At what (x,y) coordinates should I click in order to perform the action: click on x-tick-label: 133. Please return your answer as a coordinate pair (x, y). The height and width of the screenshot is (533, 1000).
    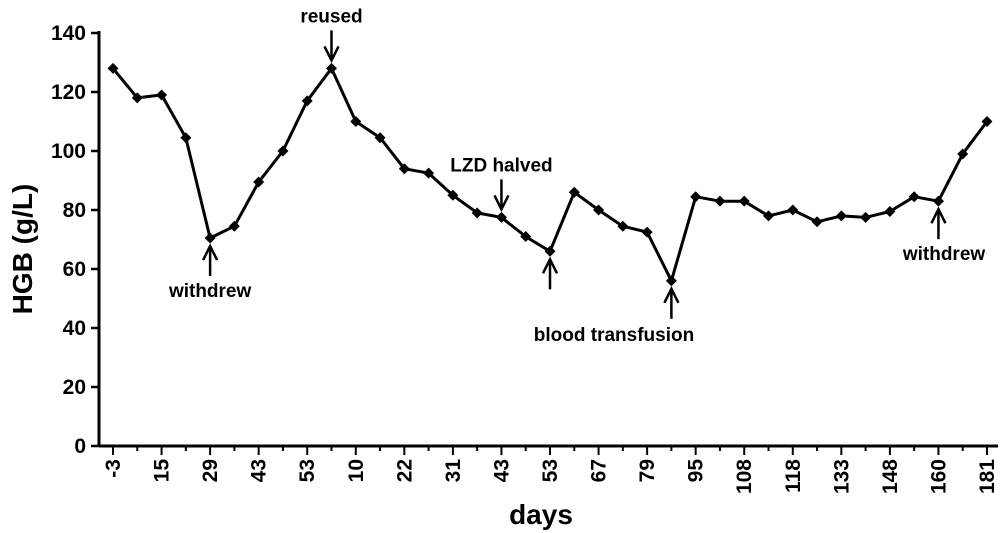
    Looking at the image, I should click on (841, 476).